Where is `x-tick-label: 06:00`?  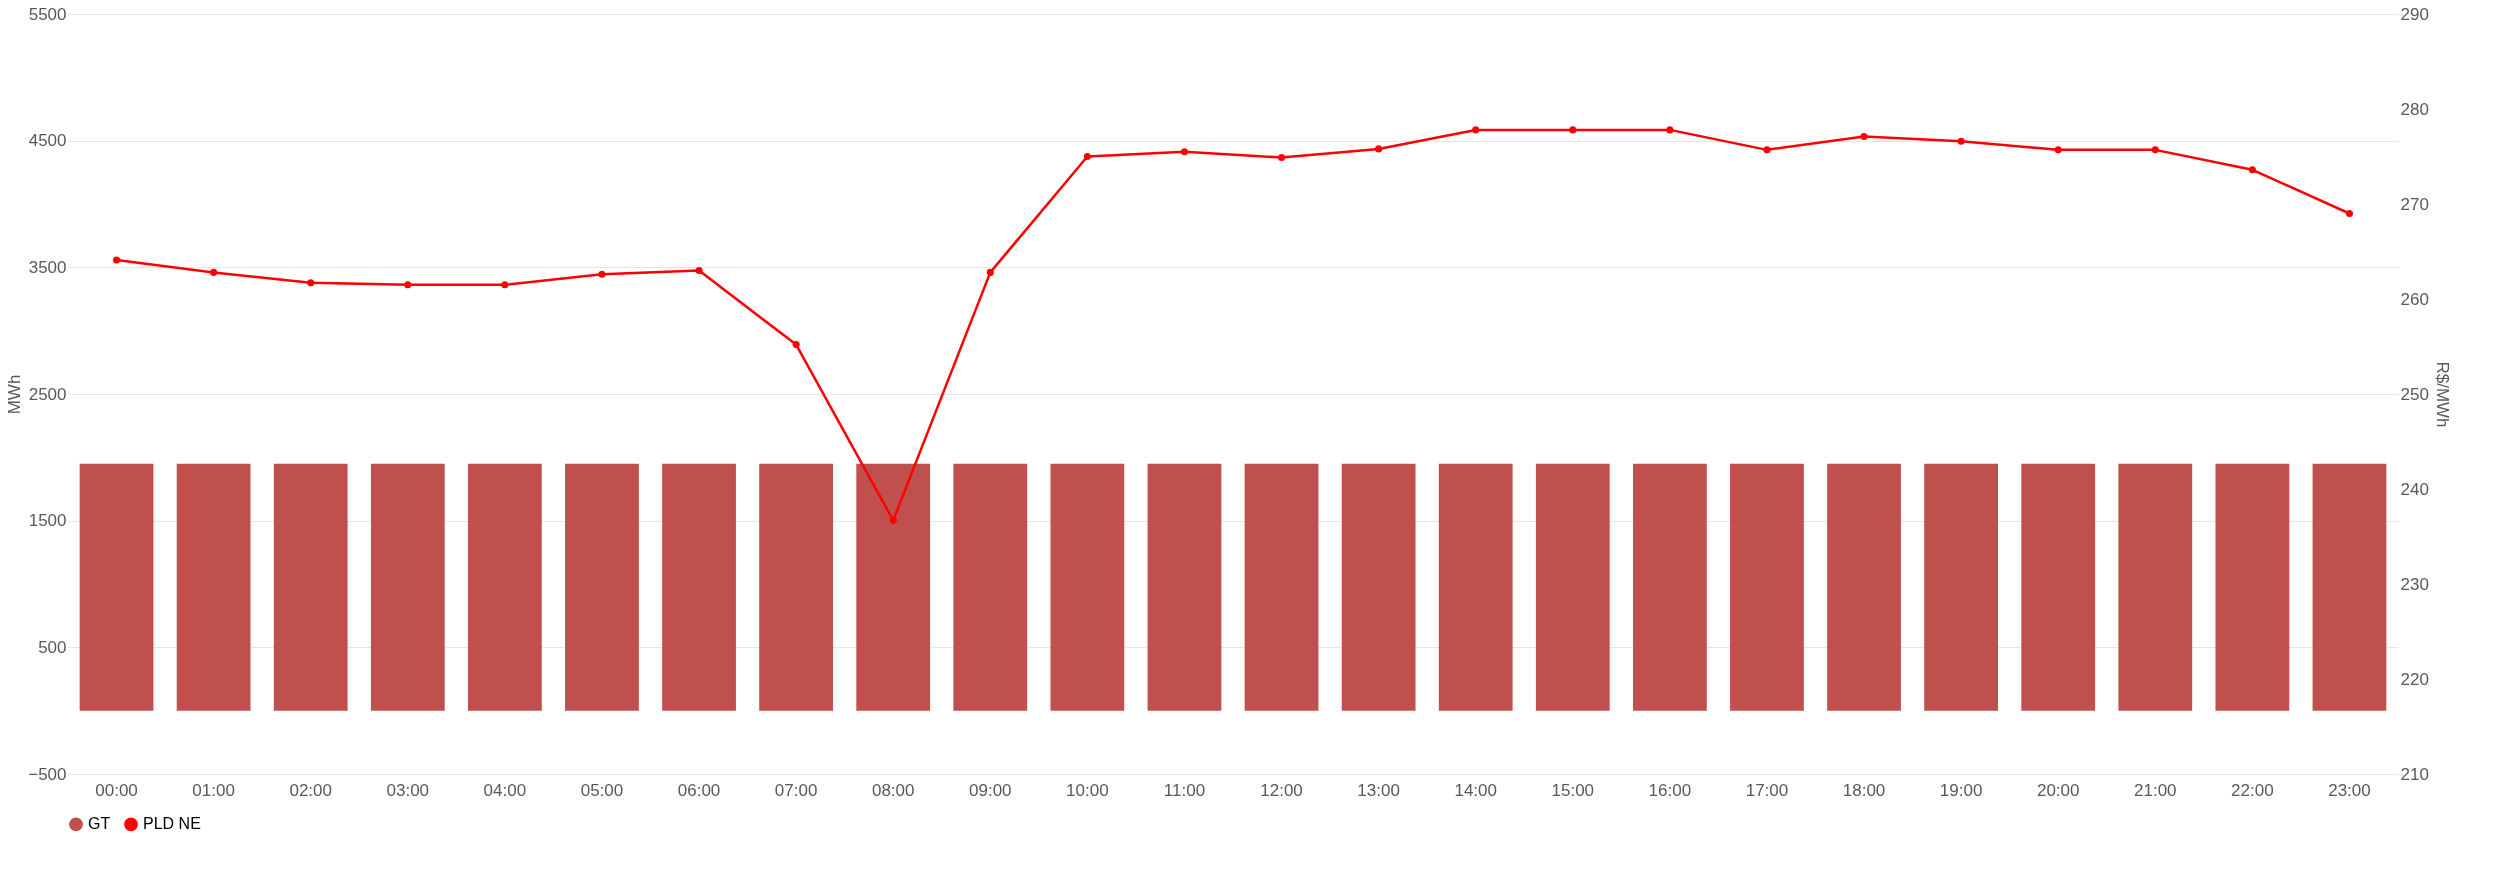
x-tick-label: 06:00 is located at coordinates (699, 790).